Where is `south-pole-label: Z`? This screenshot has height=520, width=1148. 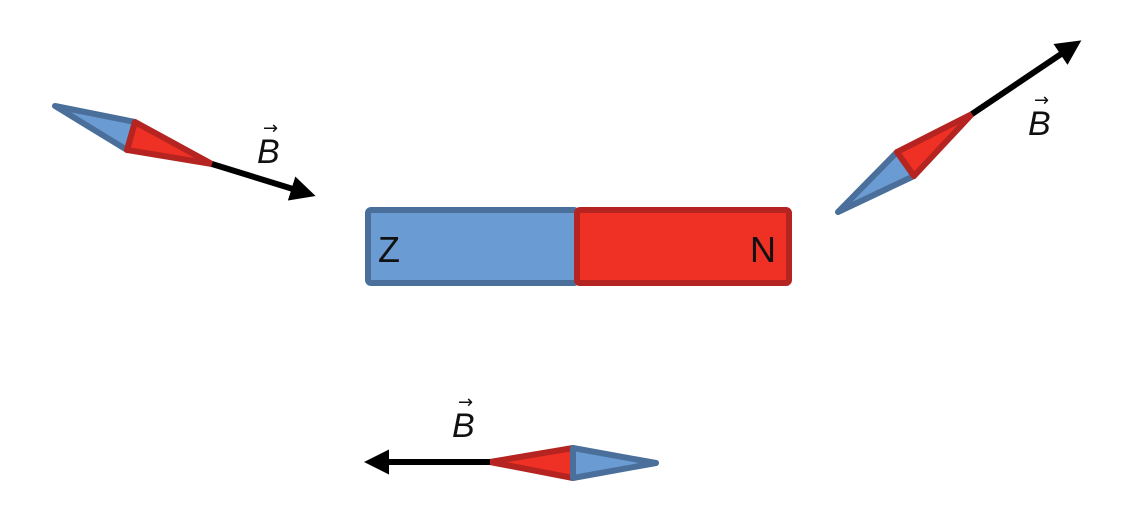
south-pole-label: Z is located at coordinates (389, 249).